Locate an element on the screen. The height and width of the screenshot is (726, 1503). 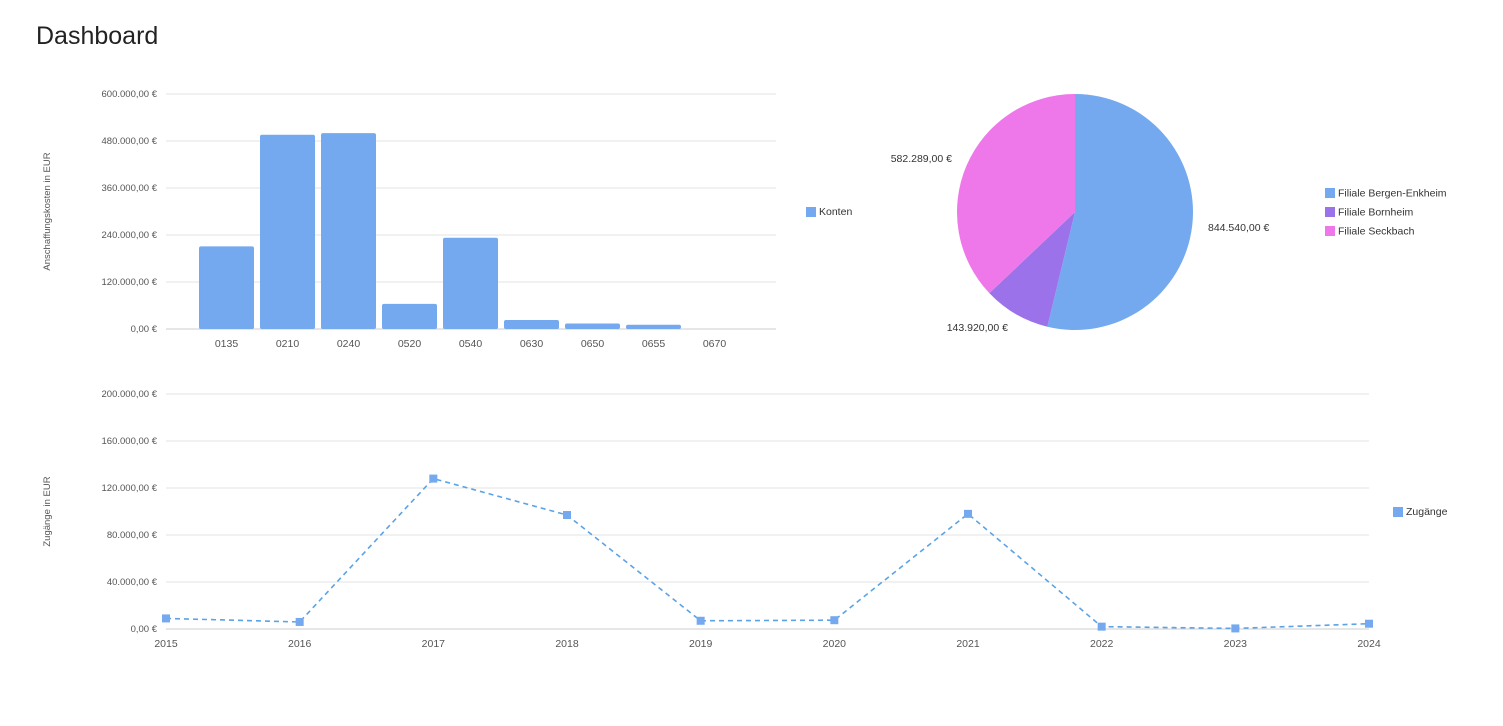
bar-x-tick-label: 0650 is located at coordinates (593, 344).